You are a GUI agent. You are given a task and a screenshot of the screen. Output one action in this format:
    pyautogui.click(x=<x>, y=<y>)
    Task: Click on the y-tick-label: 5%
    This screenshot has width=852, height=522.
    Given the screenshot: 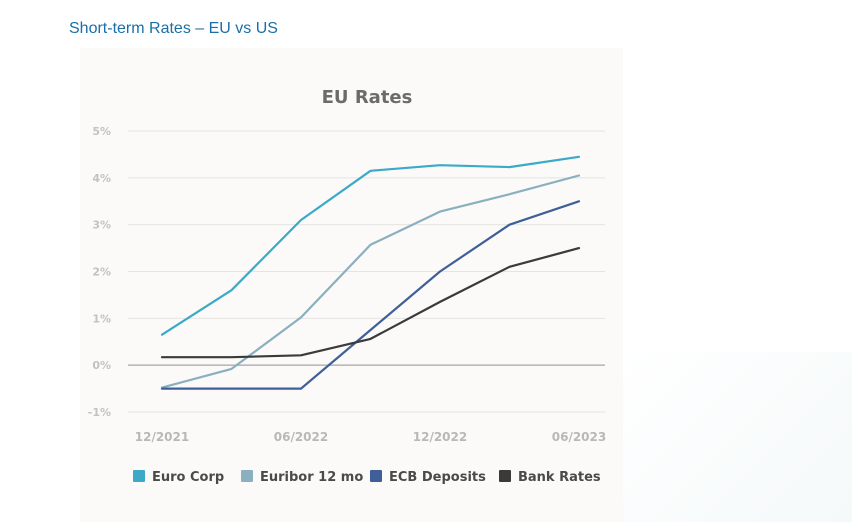 What is the action you would take?
    pyautogui.click(x=101, y=131)
    